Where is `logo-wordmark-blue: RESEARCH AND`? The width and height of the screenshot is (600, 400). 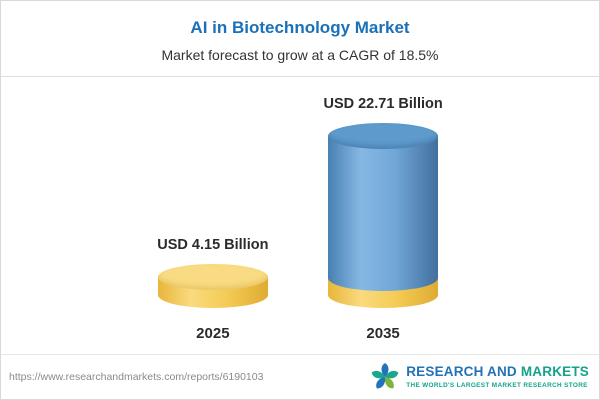
logo-wordmark-blue: RESEARCH AND is located at coordinates (461, 372).